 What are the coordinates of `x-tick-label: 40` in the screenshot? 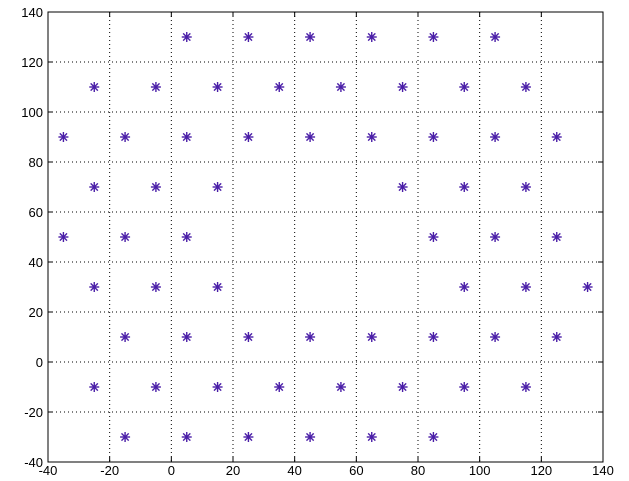 It's located at (294, 469).